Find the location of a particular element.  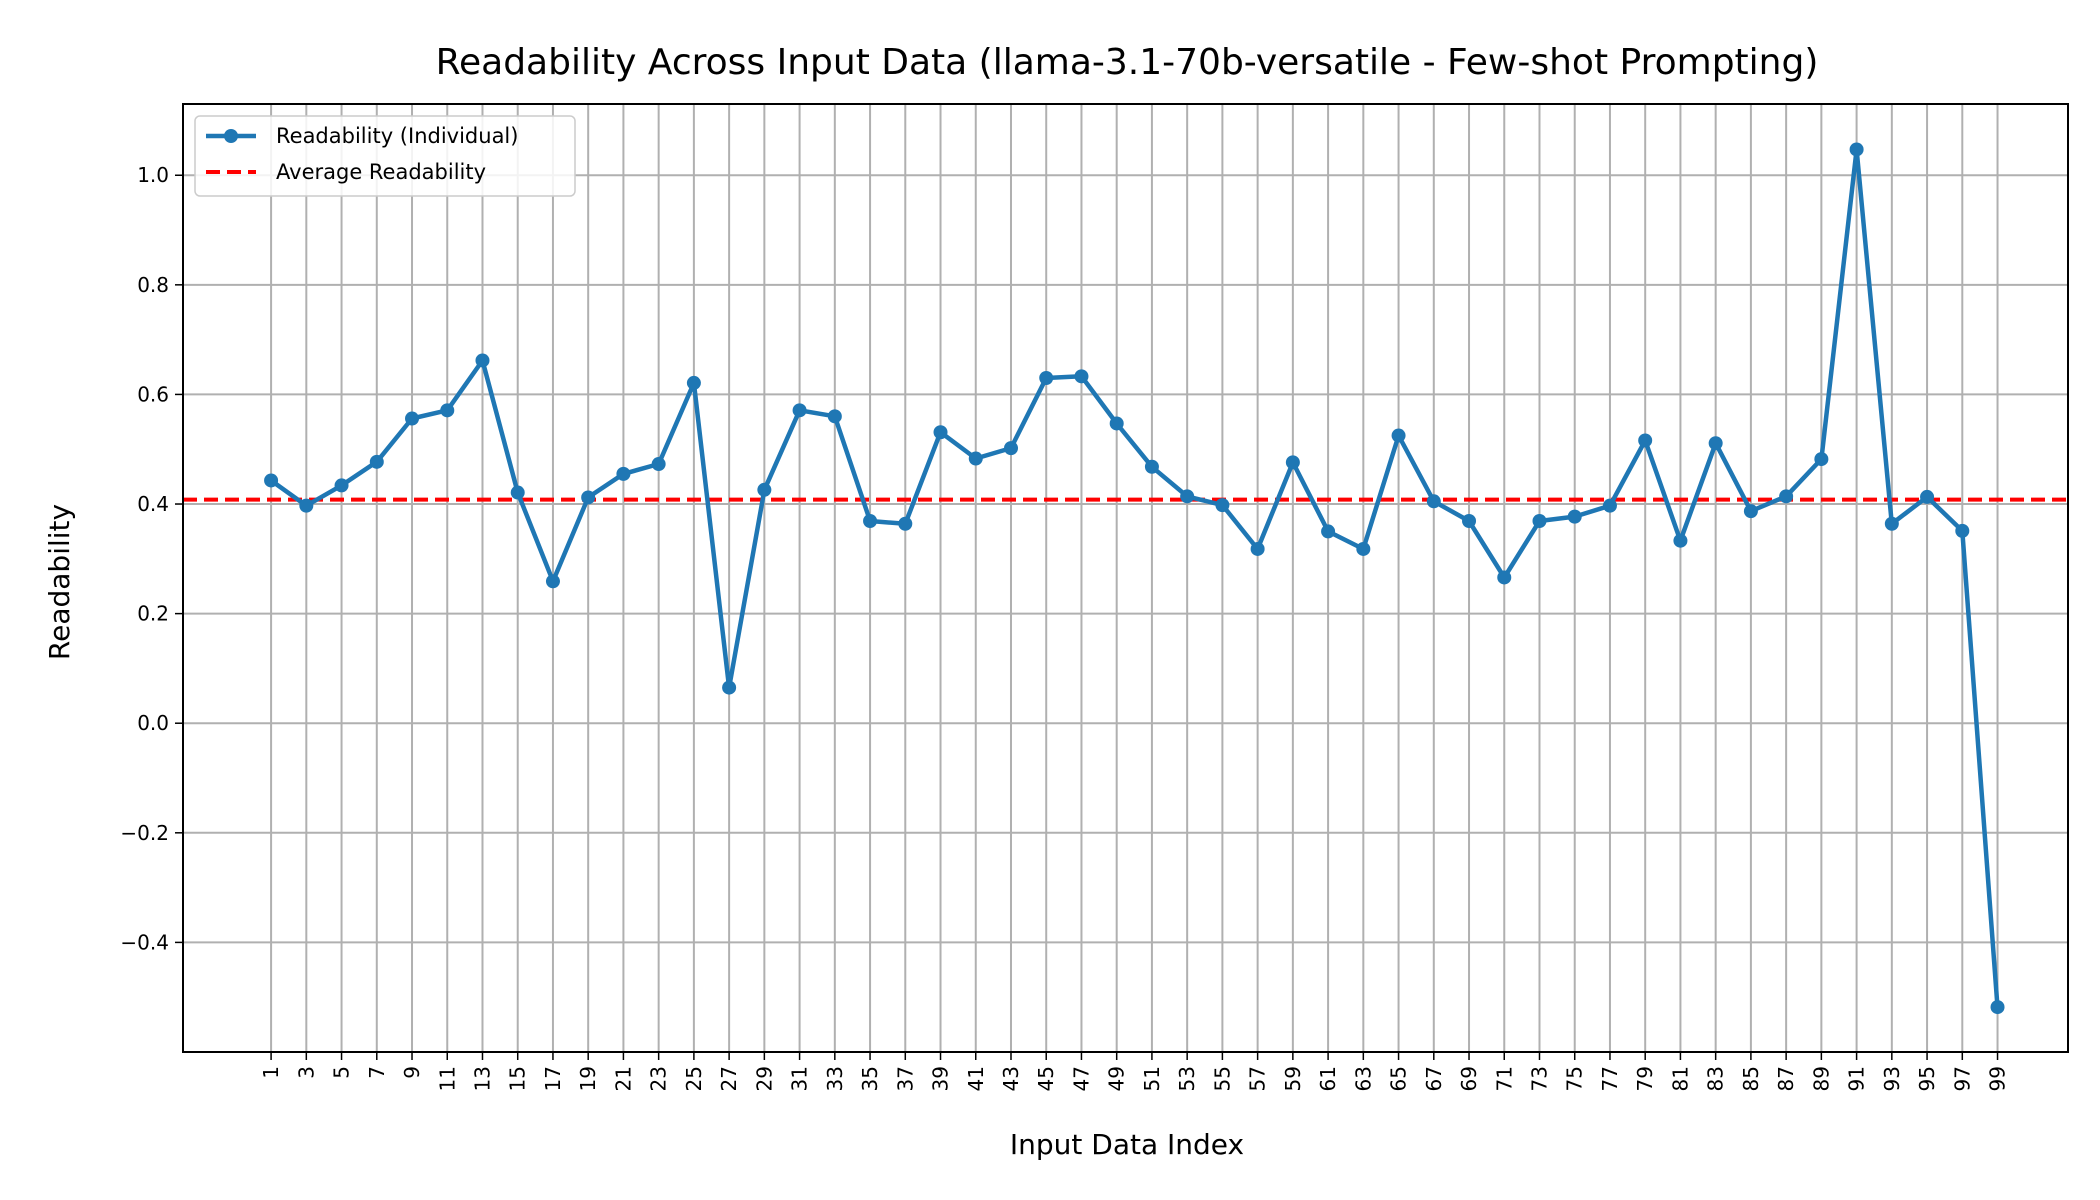

x-tick-label: 23 is located at coordinates (659, 1078).